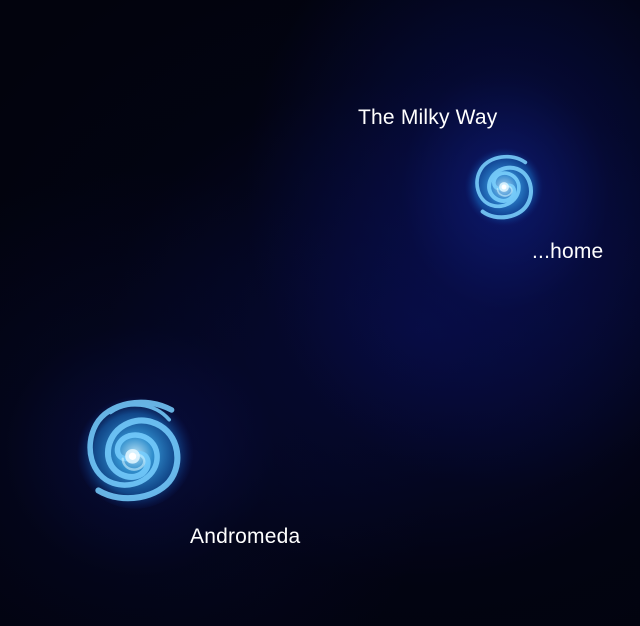  What do you see at coordinates (245, 536) in the screenshot?
I see `andromeda-label: Andromeda` at bounding box center [245, 536].